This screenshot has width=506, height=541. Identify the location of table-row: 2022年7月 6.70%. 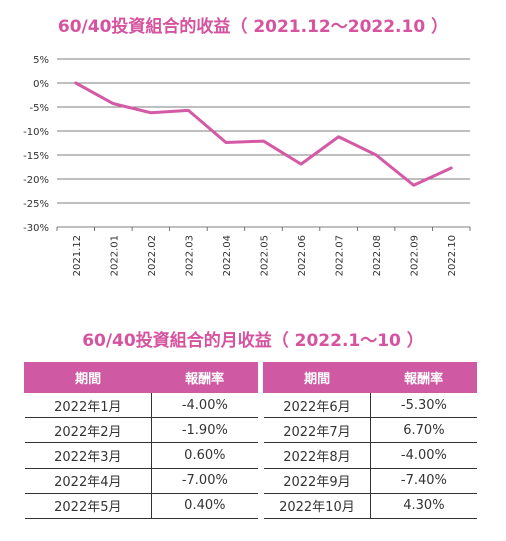
(370, 430).